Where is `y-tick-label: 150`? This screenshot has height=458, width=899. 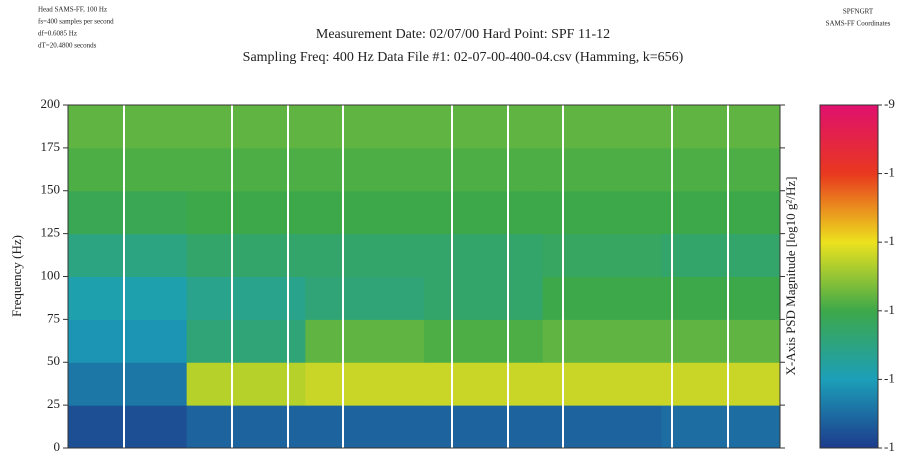
y-tick-label: 150 is located at coordinates (51, 189).